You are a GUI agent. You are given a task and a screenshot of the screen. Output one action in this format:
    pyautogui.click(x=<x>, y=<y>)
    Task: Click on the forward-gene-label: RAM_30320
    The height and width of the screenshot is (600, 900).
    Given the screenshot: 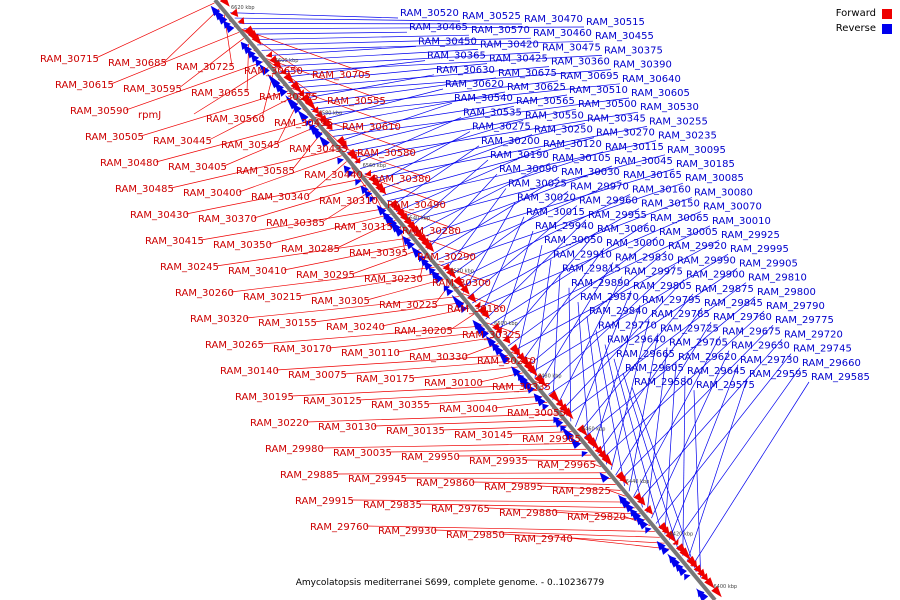 What is the action you would take?
    pyautogui.click(x=219, y=319)
    